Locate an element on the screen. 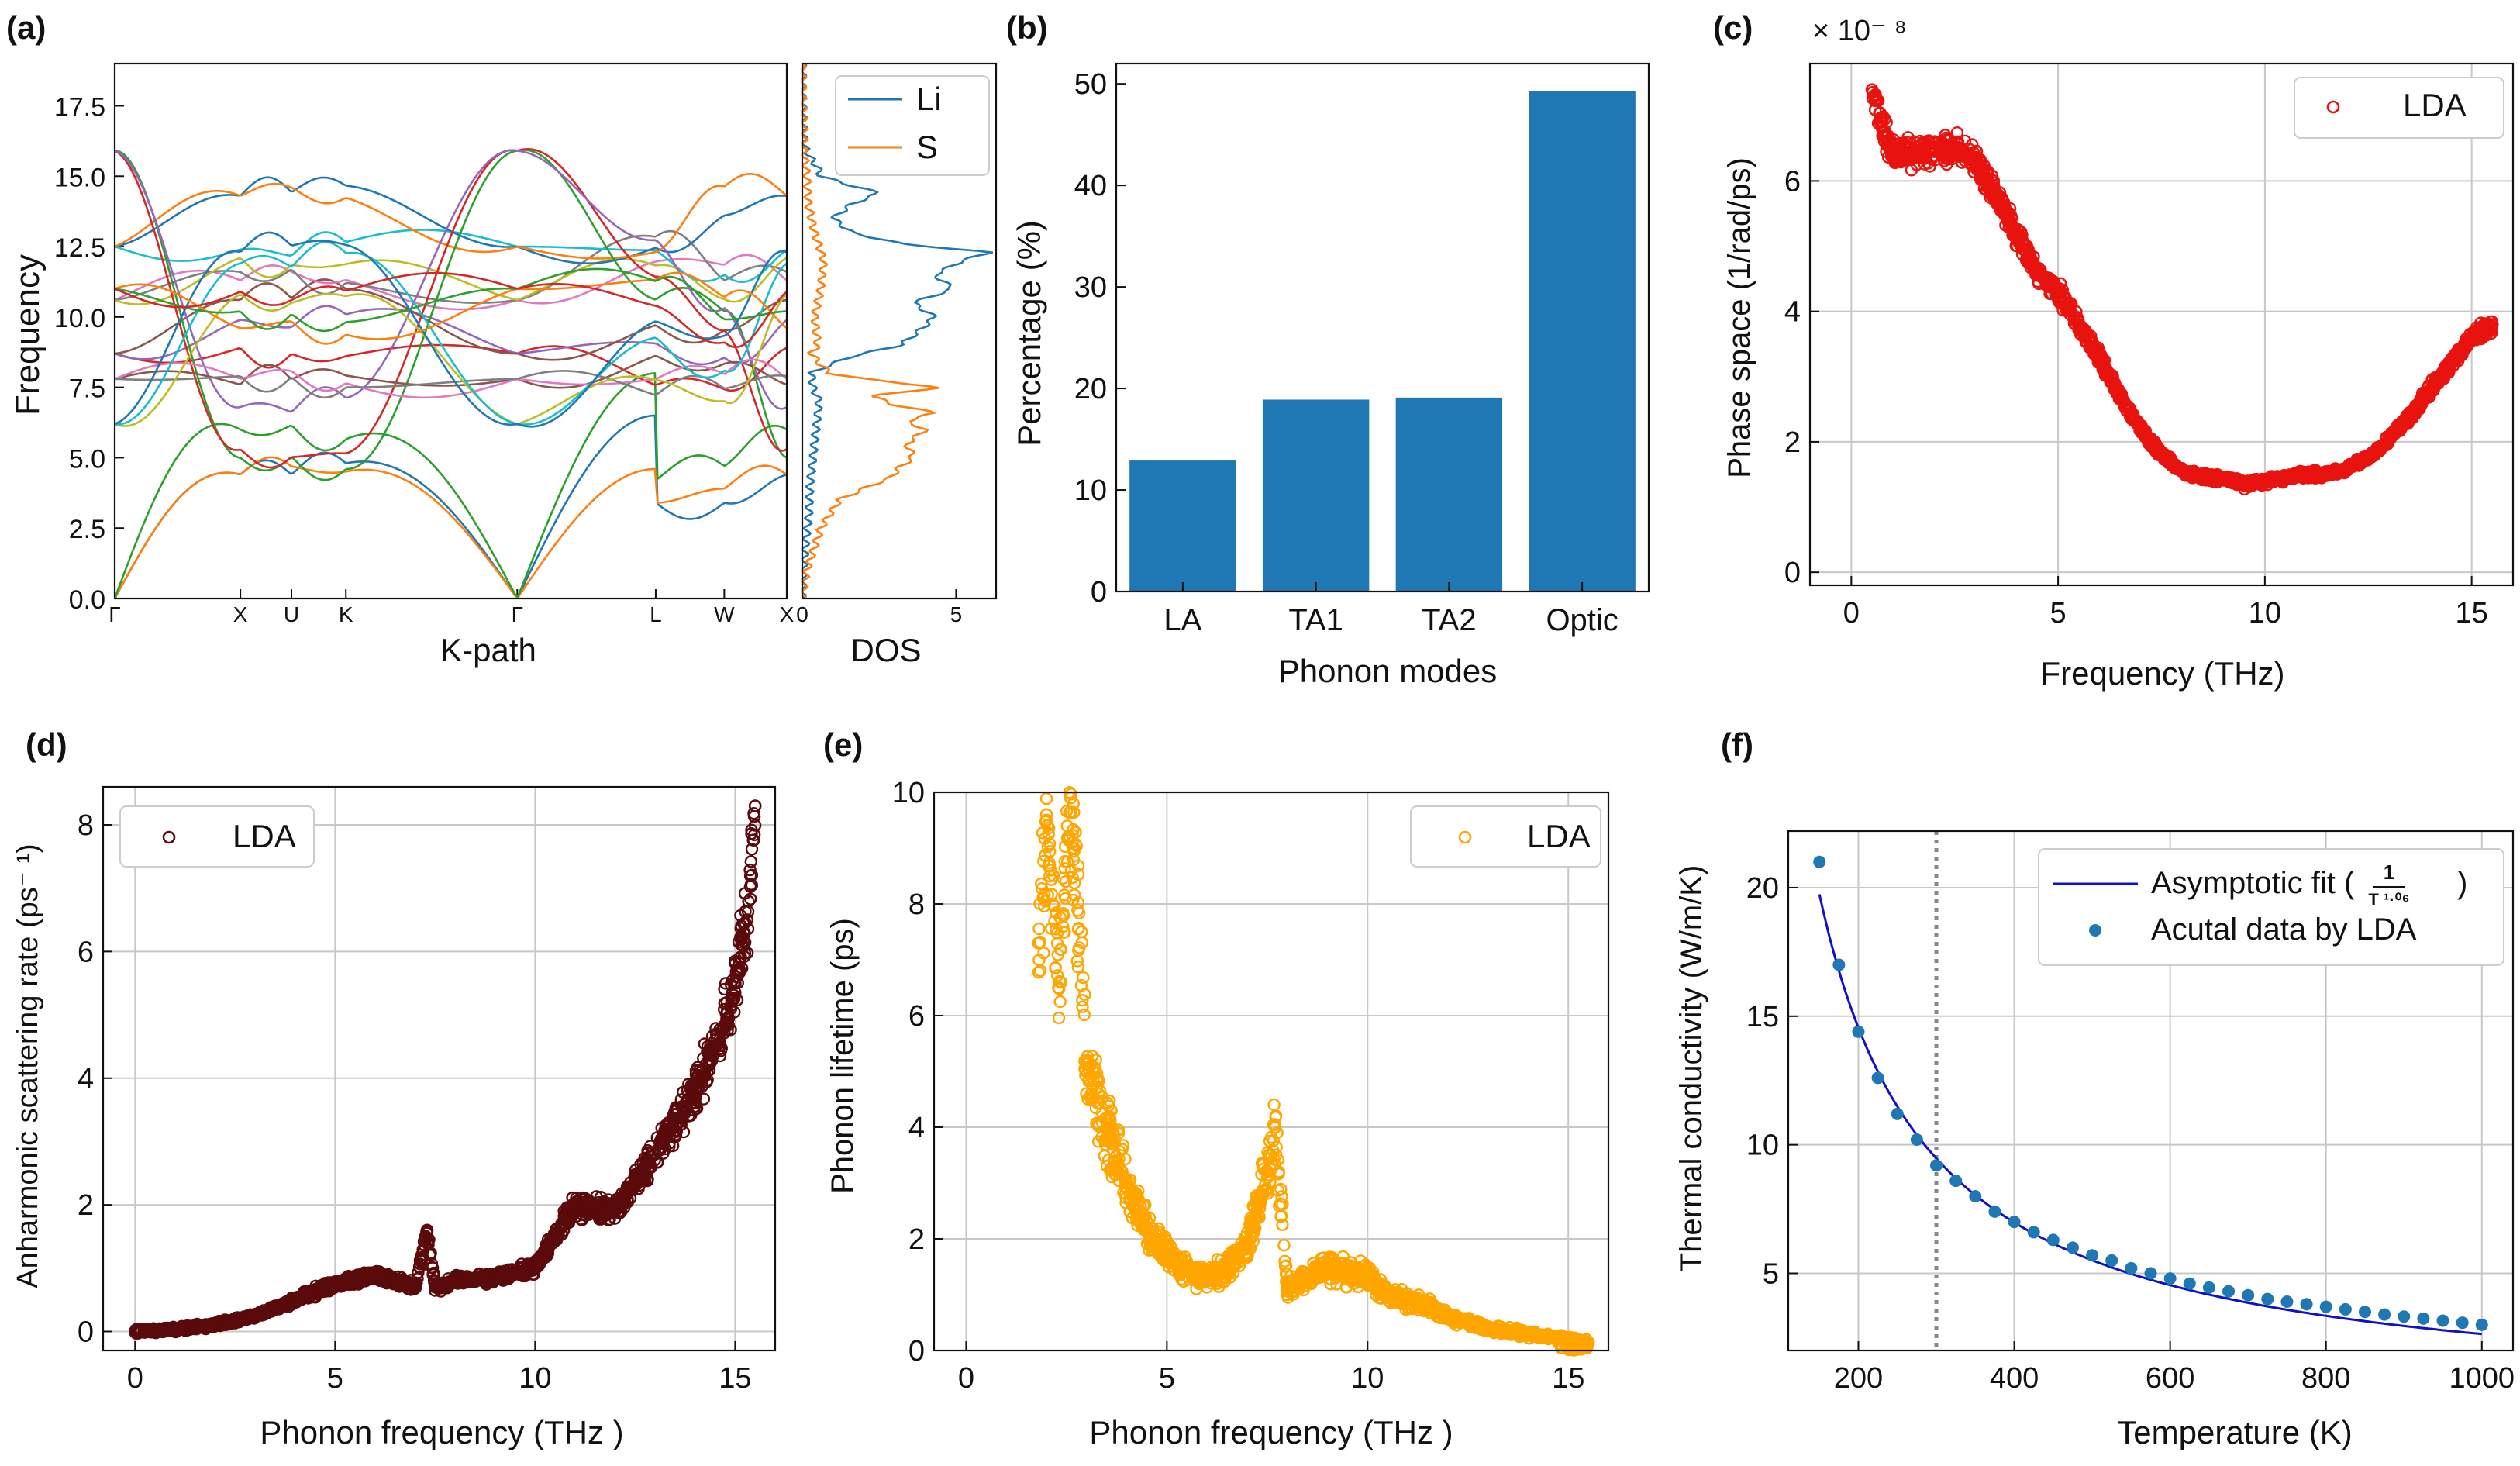 The height and width of the screenshot is (1466, 2520). c-scale-label: × 10⁻ ⁸ is located at coordinates (1860, 31).